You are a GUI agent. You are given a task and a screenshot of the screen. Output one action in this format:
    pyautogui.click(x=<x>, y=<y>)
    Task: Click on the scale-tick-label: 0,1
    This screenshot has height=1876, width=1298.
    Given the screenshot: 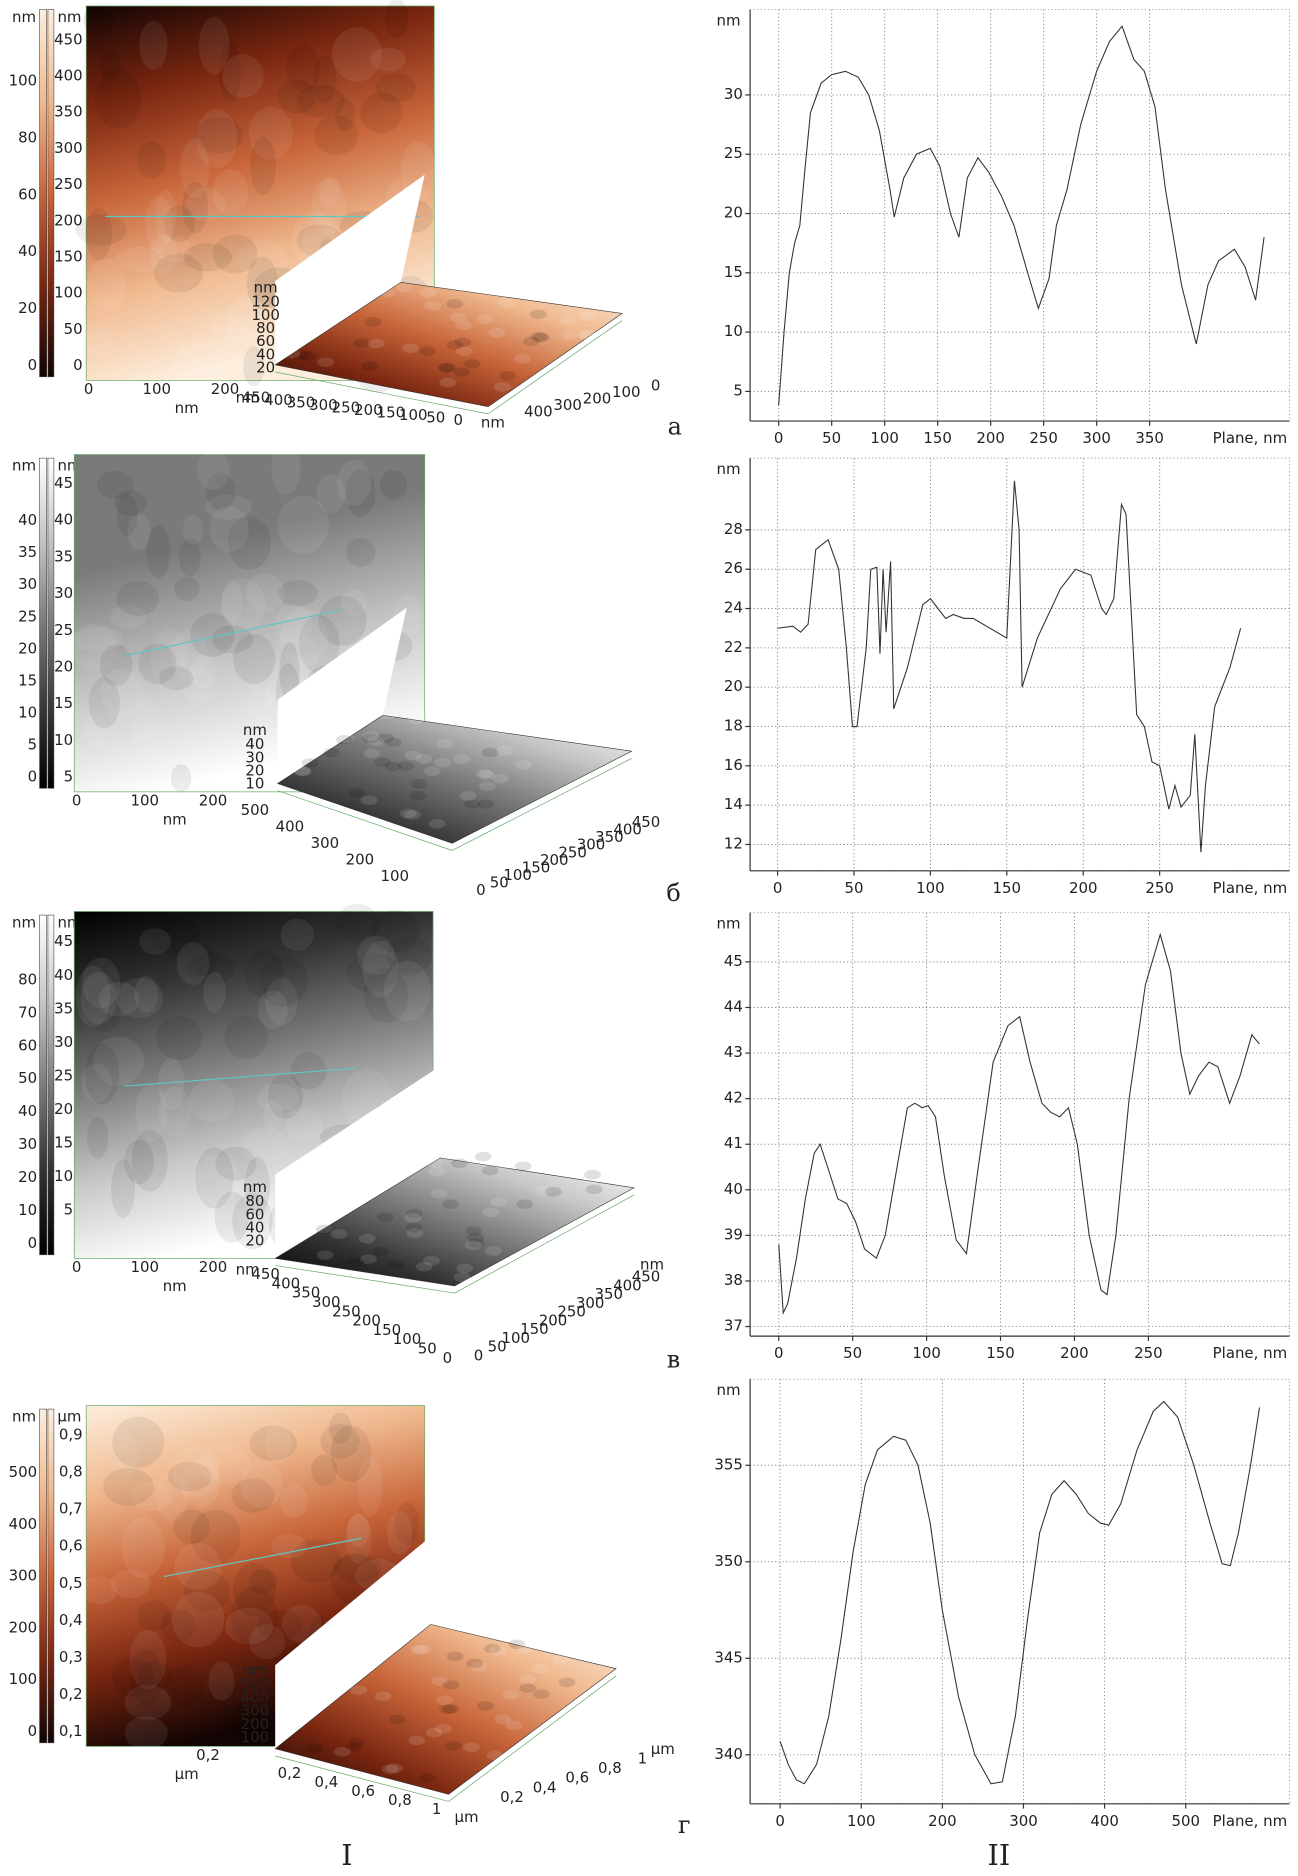 What is the action you would take?
    pyautogui.click(x=71, y=1731)
    